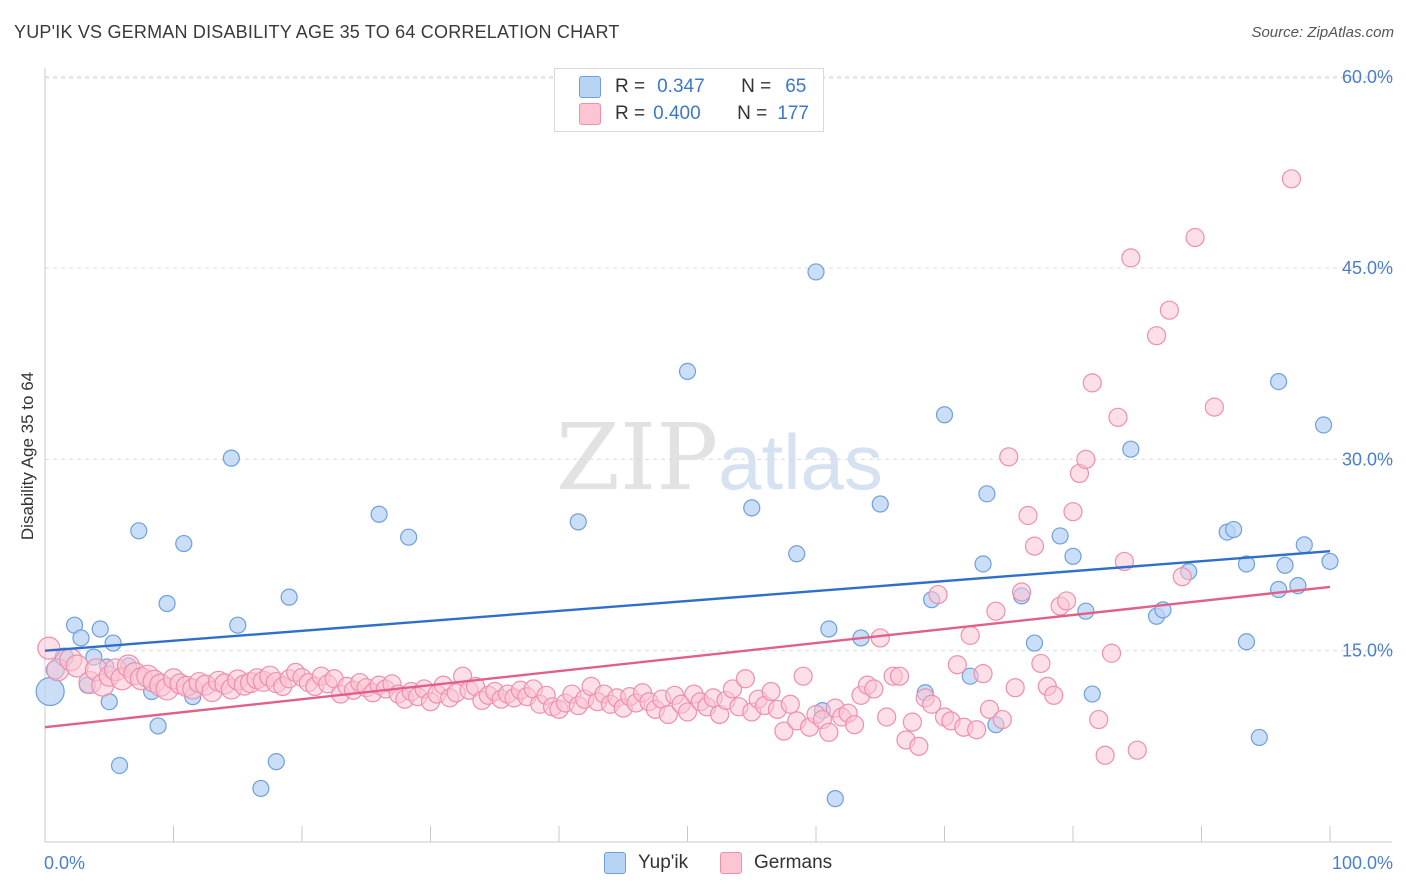 This screenshot has height=892, width=1406. What do you see at coordinates (1322, 32) in the screenshot?
I see `source-credit: Source: ZipAtlas.com` at bounding box center [1322, 32].